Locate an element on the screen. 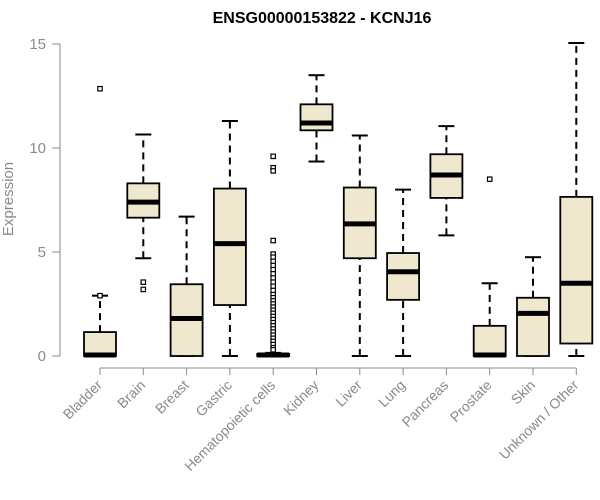  x-tick-label: Lung is located at coordinates (391, 393).